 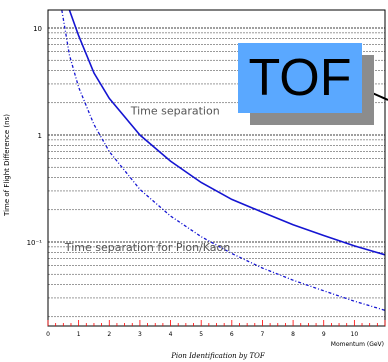 I want to click on tof-callout-label: TOF, so click(x=300, y=78).